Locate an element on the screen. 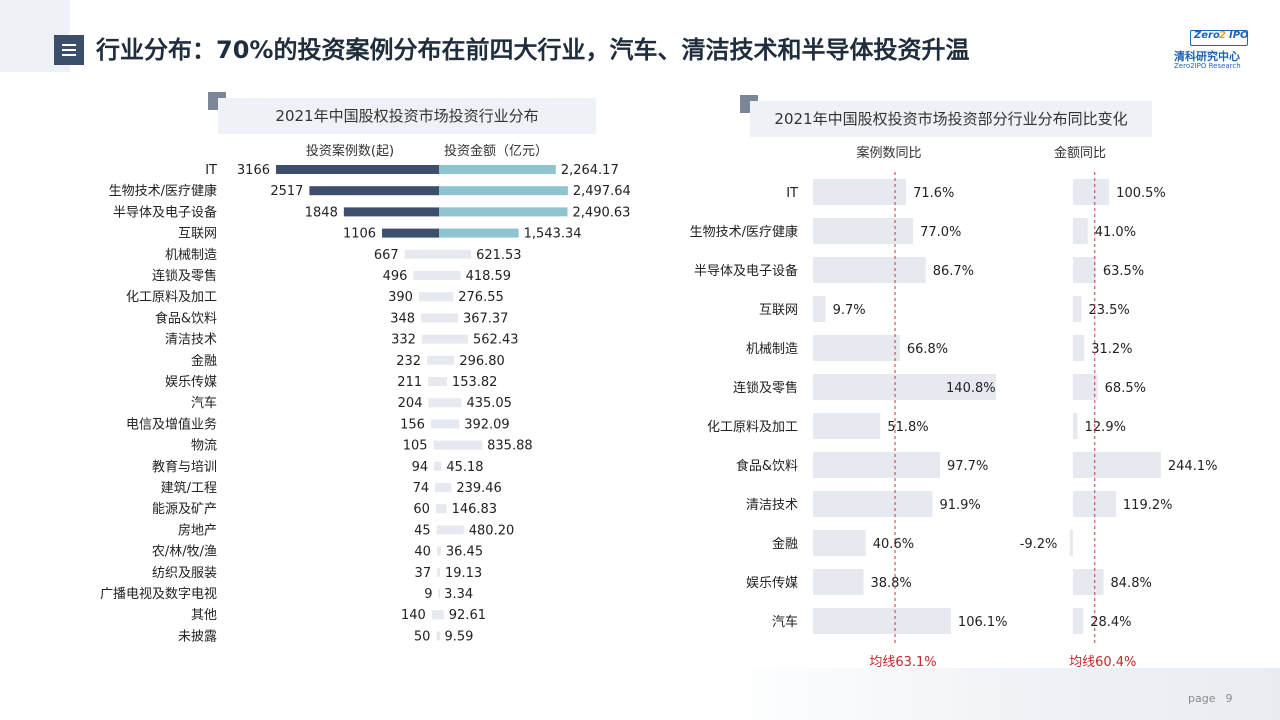 The image size is (1280, 720). category-label: 半导体及电子设备 is located at coordinates (165, 212).